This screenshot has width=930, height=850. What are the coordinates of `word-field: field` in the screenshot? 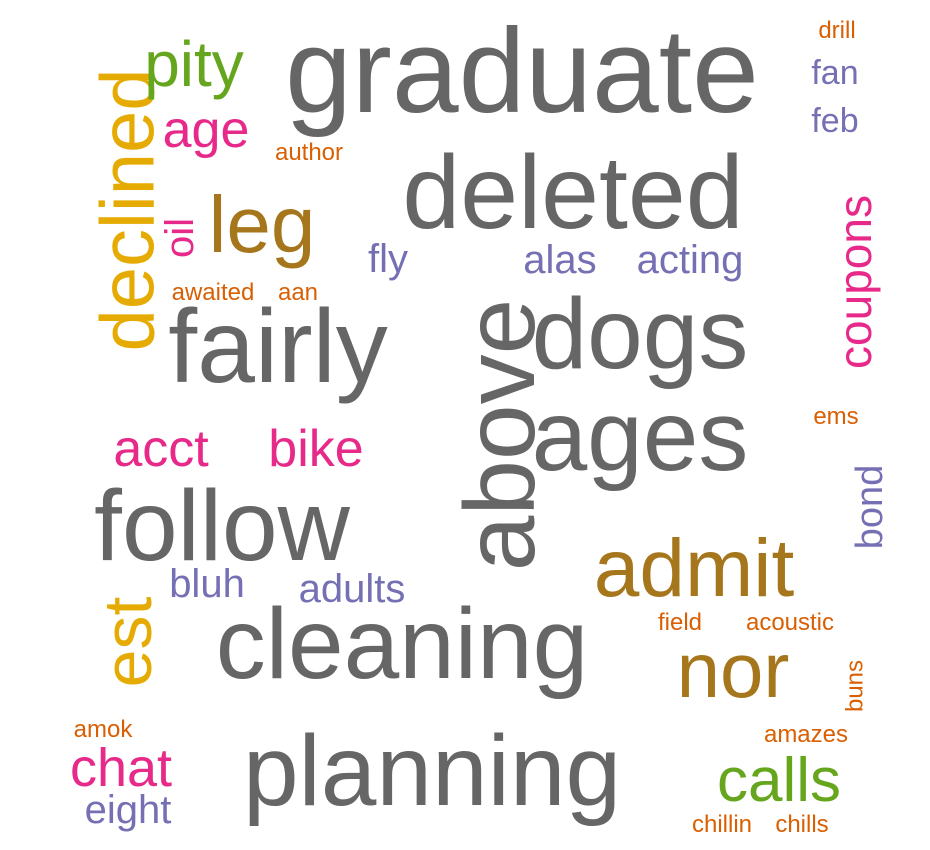 It's located at (680, 622).